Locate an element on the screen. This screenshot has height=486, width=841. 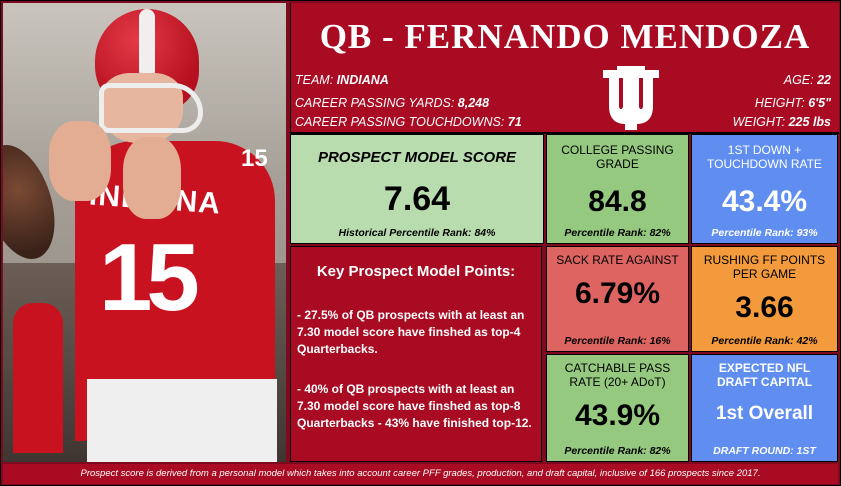
page-title: QB - FERNANDO MENDOZA is located at coordinates (565, 36).